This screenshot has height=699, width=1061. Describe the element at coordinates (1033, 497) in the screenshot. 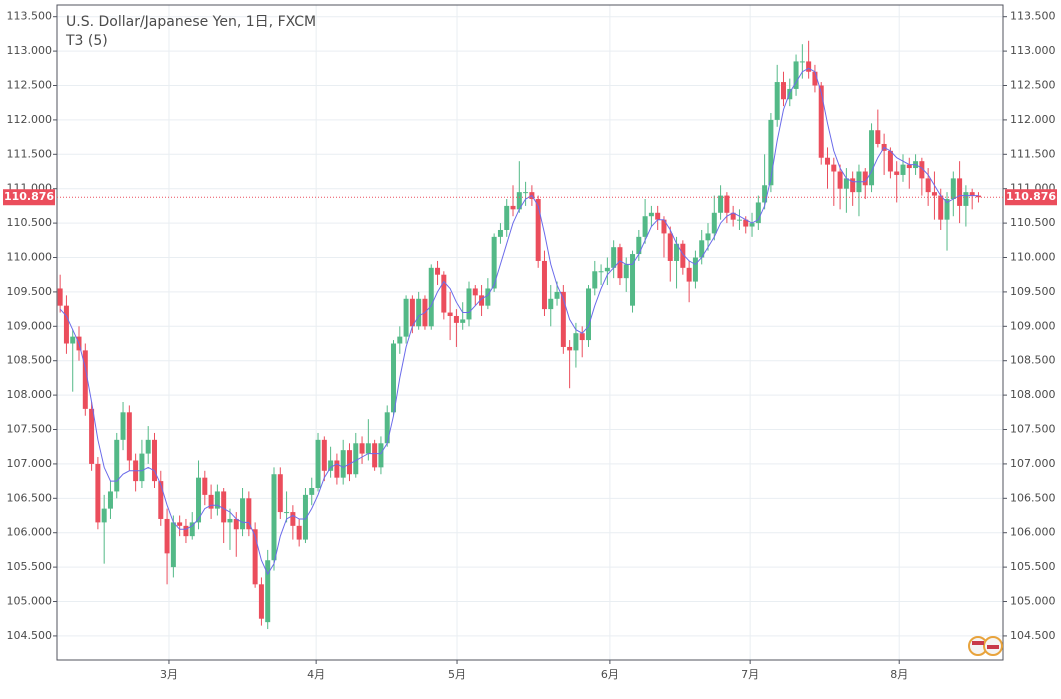

I see `y2-tick-label: 106.500` at that location.